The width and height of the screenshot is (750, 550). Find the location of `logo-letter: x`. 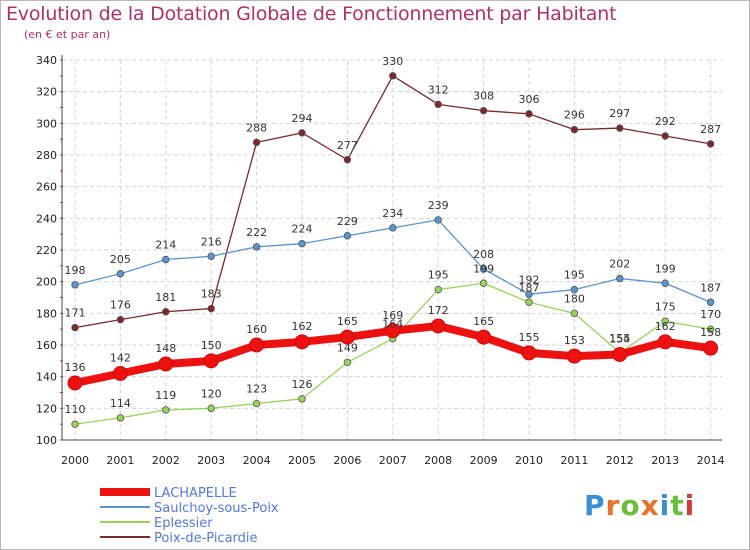

logo-letter: x is located at coordinates (650, 505).